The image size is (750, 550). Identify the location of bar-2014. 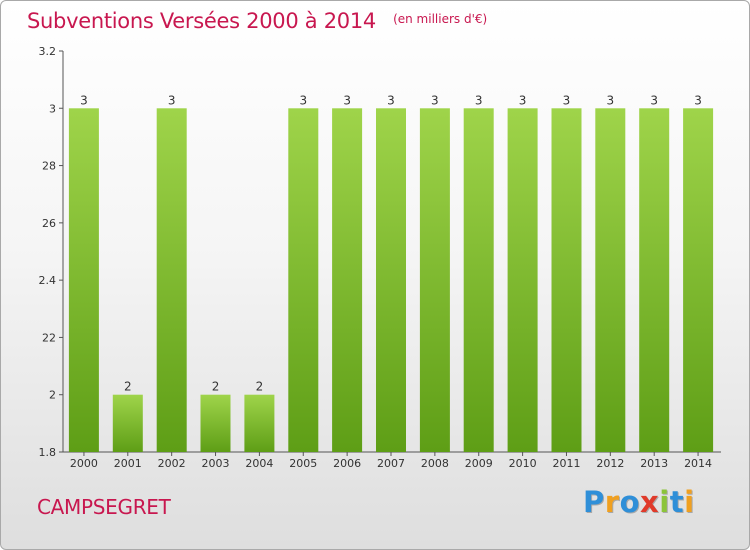
(698, 280).